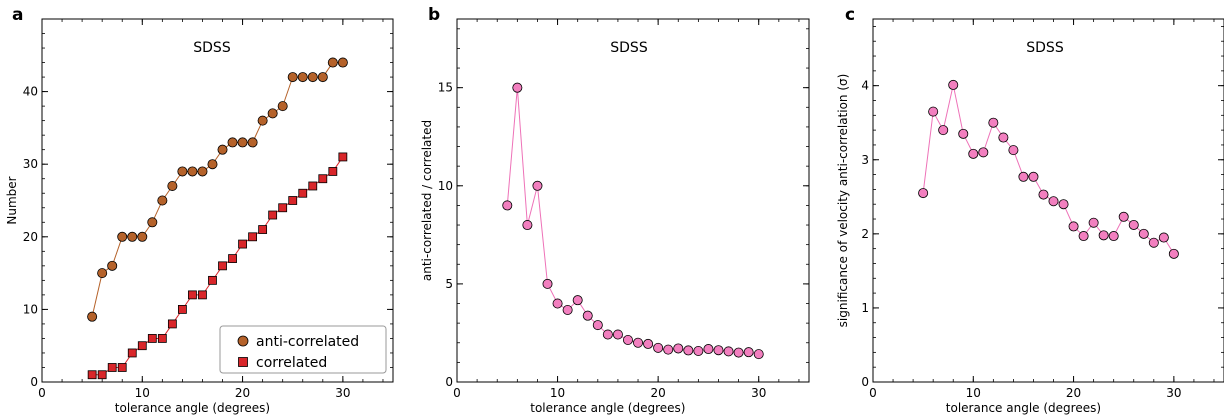 The width and height of the screenshot is (1224, 417). I want to click on x-axis-label-c: tolerance angle (degrees), so click(1023, 408).